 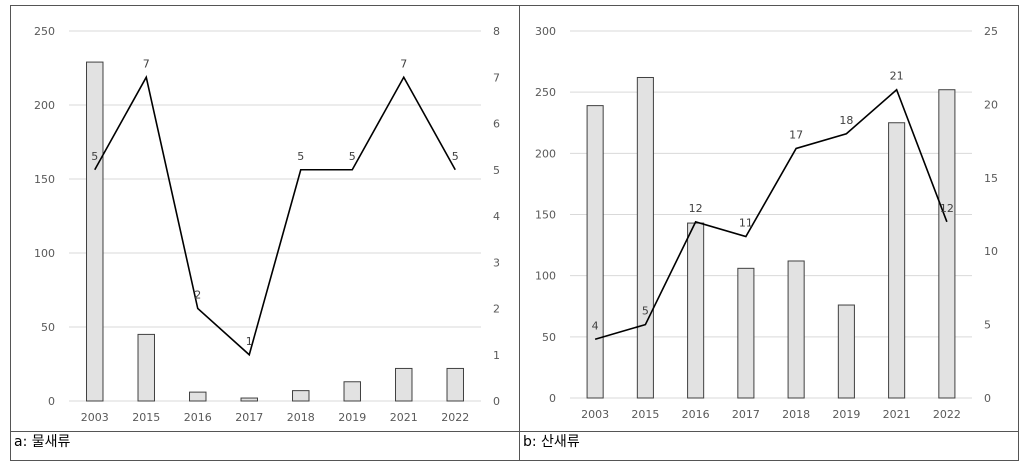 What do you see at coordinates (545, 31) in the screenshot?
I see `y-left-tick-label: 300` at bounding box center [545, 31].